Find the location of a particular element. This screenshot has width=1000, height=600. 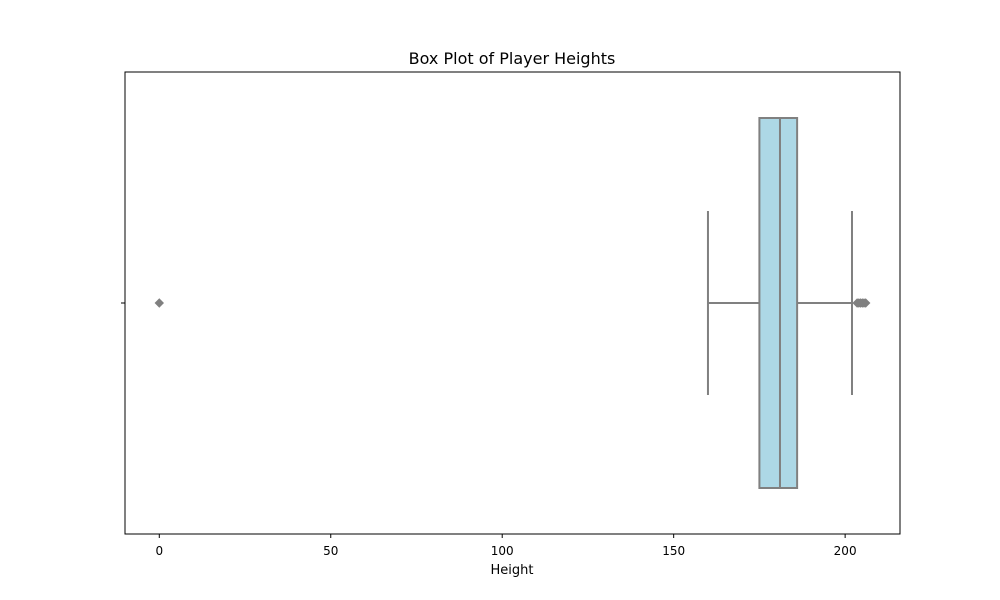

interquartile-box is located at coordinates (778, 303).